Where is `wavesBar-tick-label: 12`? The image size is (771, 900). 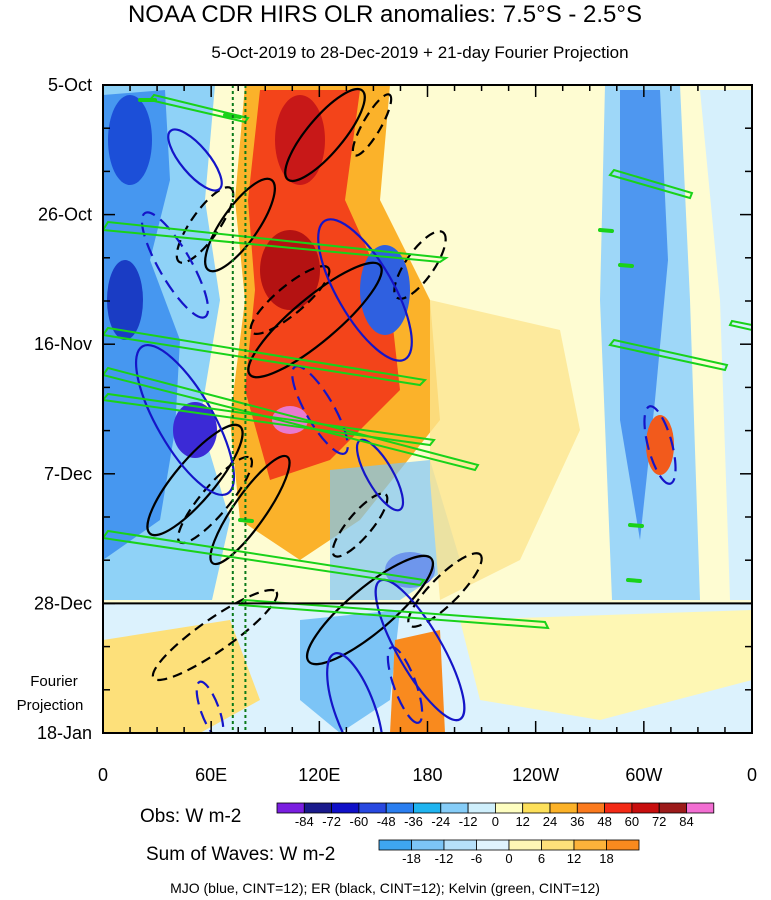 wavesBar-tick-label: 12 is located at coordinates (574, 858).